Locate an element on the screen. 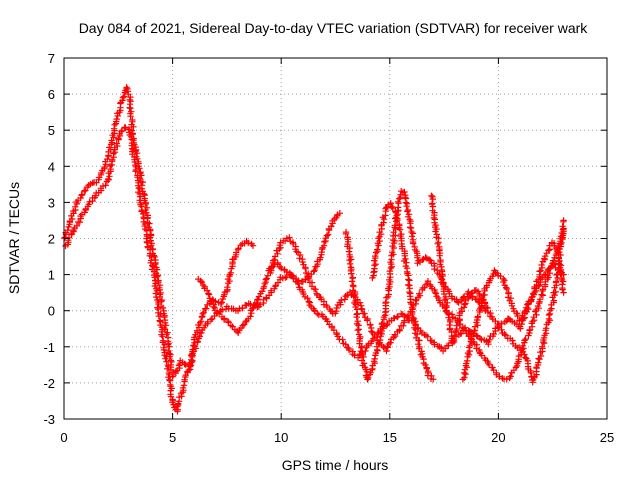 The image size is (640, 480). y-tick-label: 5 is located at coordinates (51, 130).